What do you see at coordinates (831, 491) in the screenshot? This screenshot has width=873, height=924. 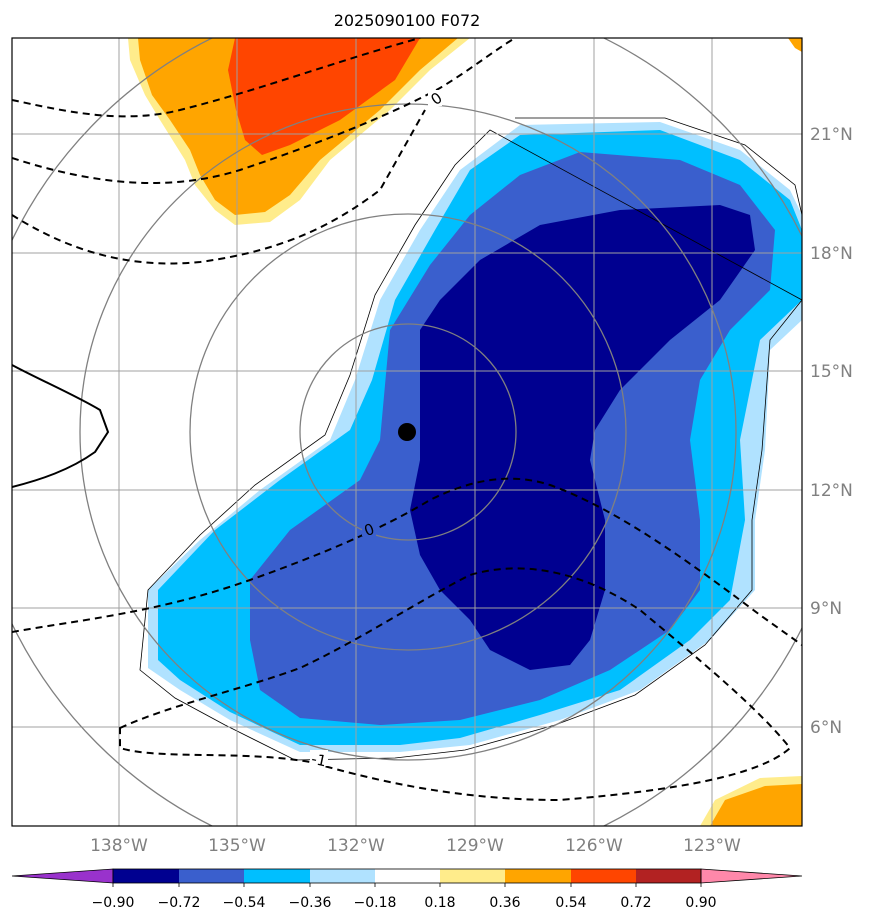 I see `lat-label: 12°N` at bounding box center [831, 491].